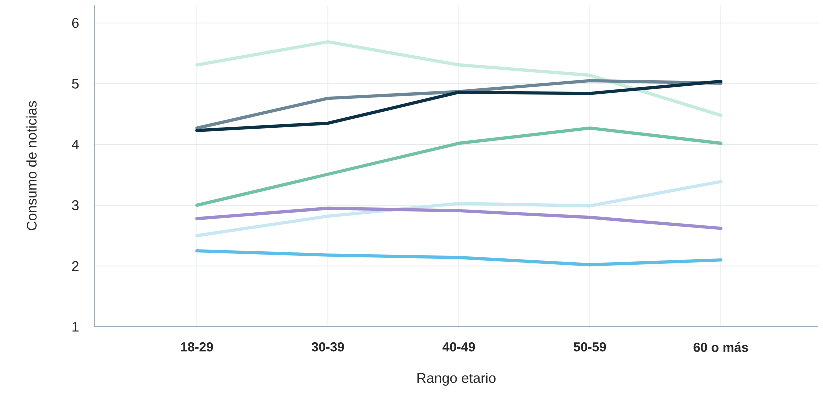  I want to click on x-tick-label: 60 o más, so click(721, 347).